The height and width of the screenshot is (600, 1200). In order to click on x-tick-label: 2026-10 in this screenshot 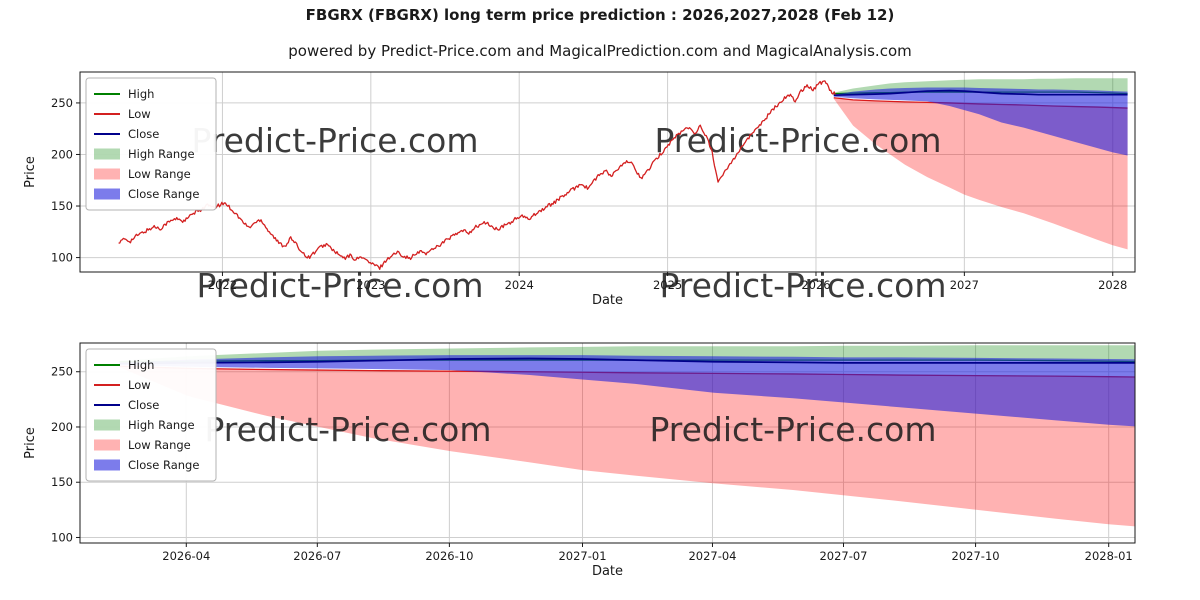, I will do `click(449, 556)`.